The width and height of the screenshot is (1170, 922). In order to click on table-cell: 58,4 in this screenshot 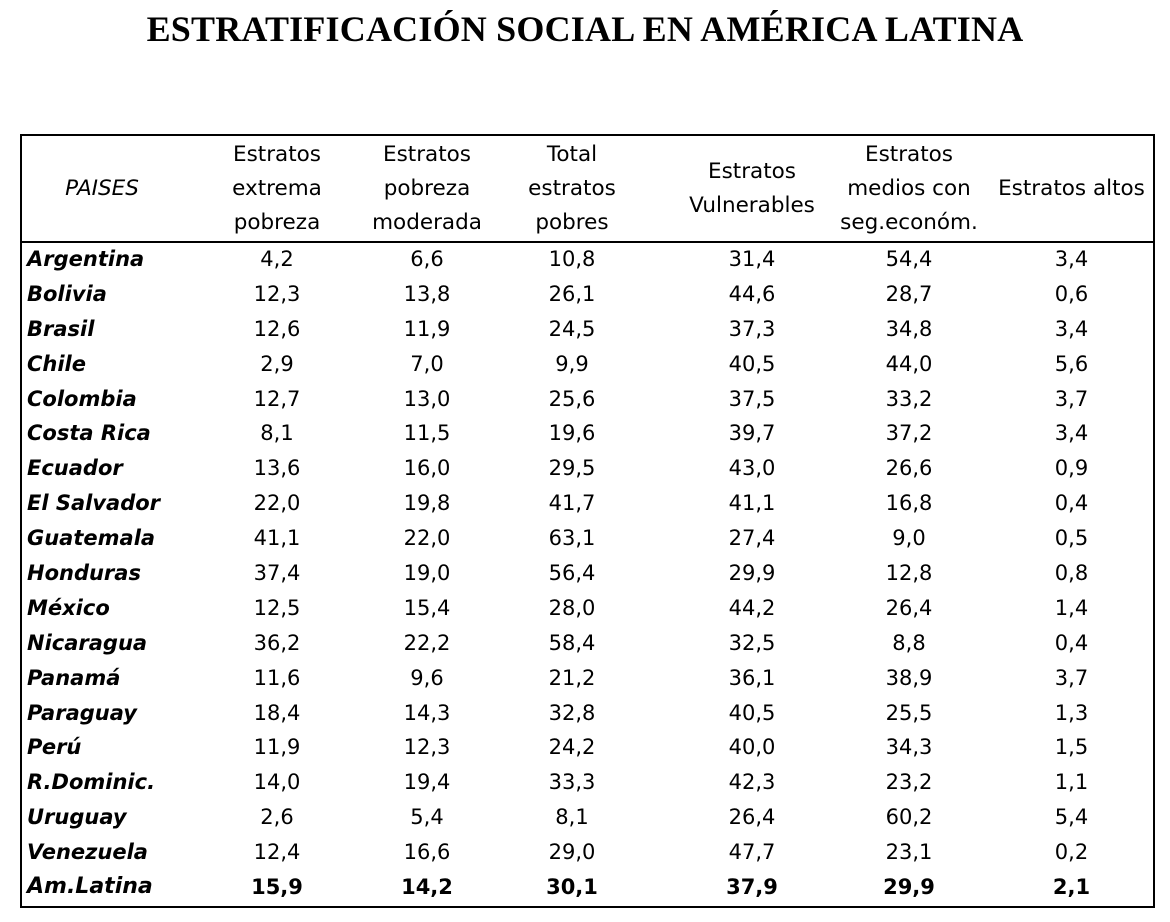, I will do `click(572, 642)`.